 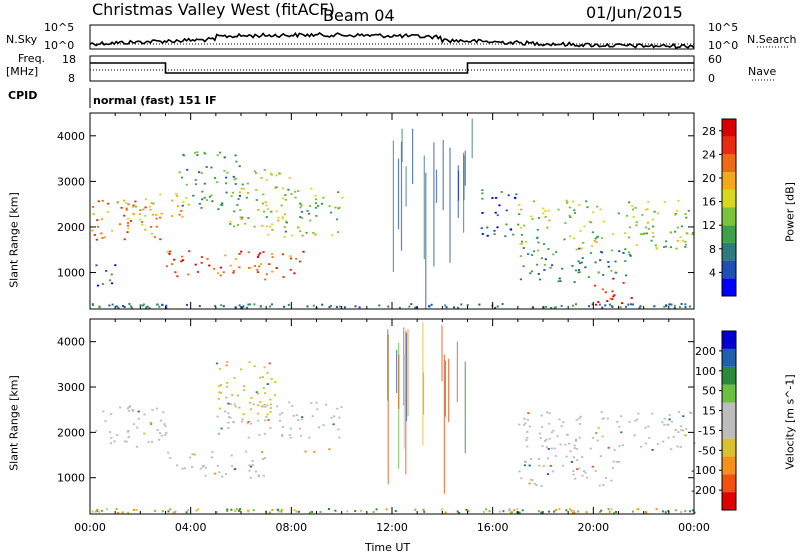 I want to click on freq-label-1: Freq., so click(x=32, y=58).